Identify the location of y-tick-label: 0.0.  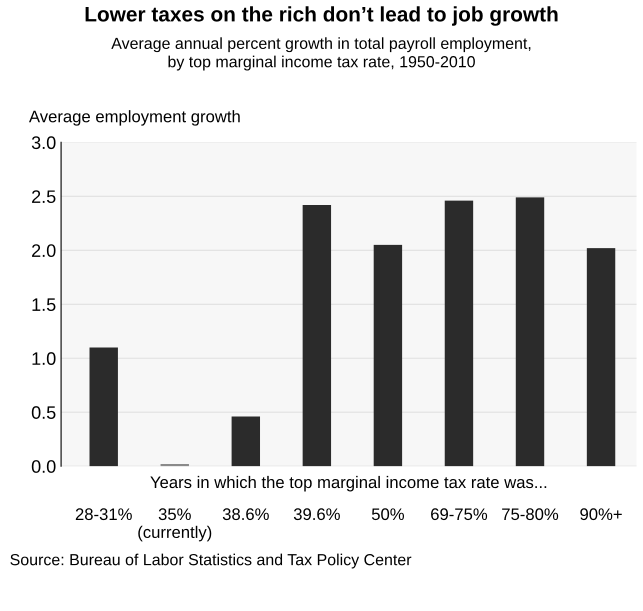
(44, 466).